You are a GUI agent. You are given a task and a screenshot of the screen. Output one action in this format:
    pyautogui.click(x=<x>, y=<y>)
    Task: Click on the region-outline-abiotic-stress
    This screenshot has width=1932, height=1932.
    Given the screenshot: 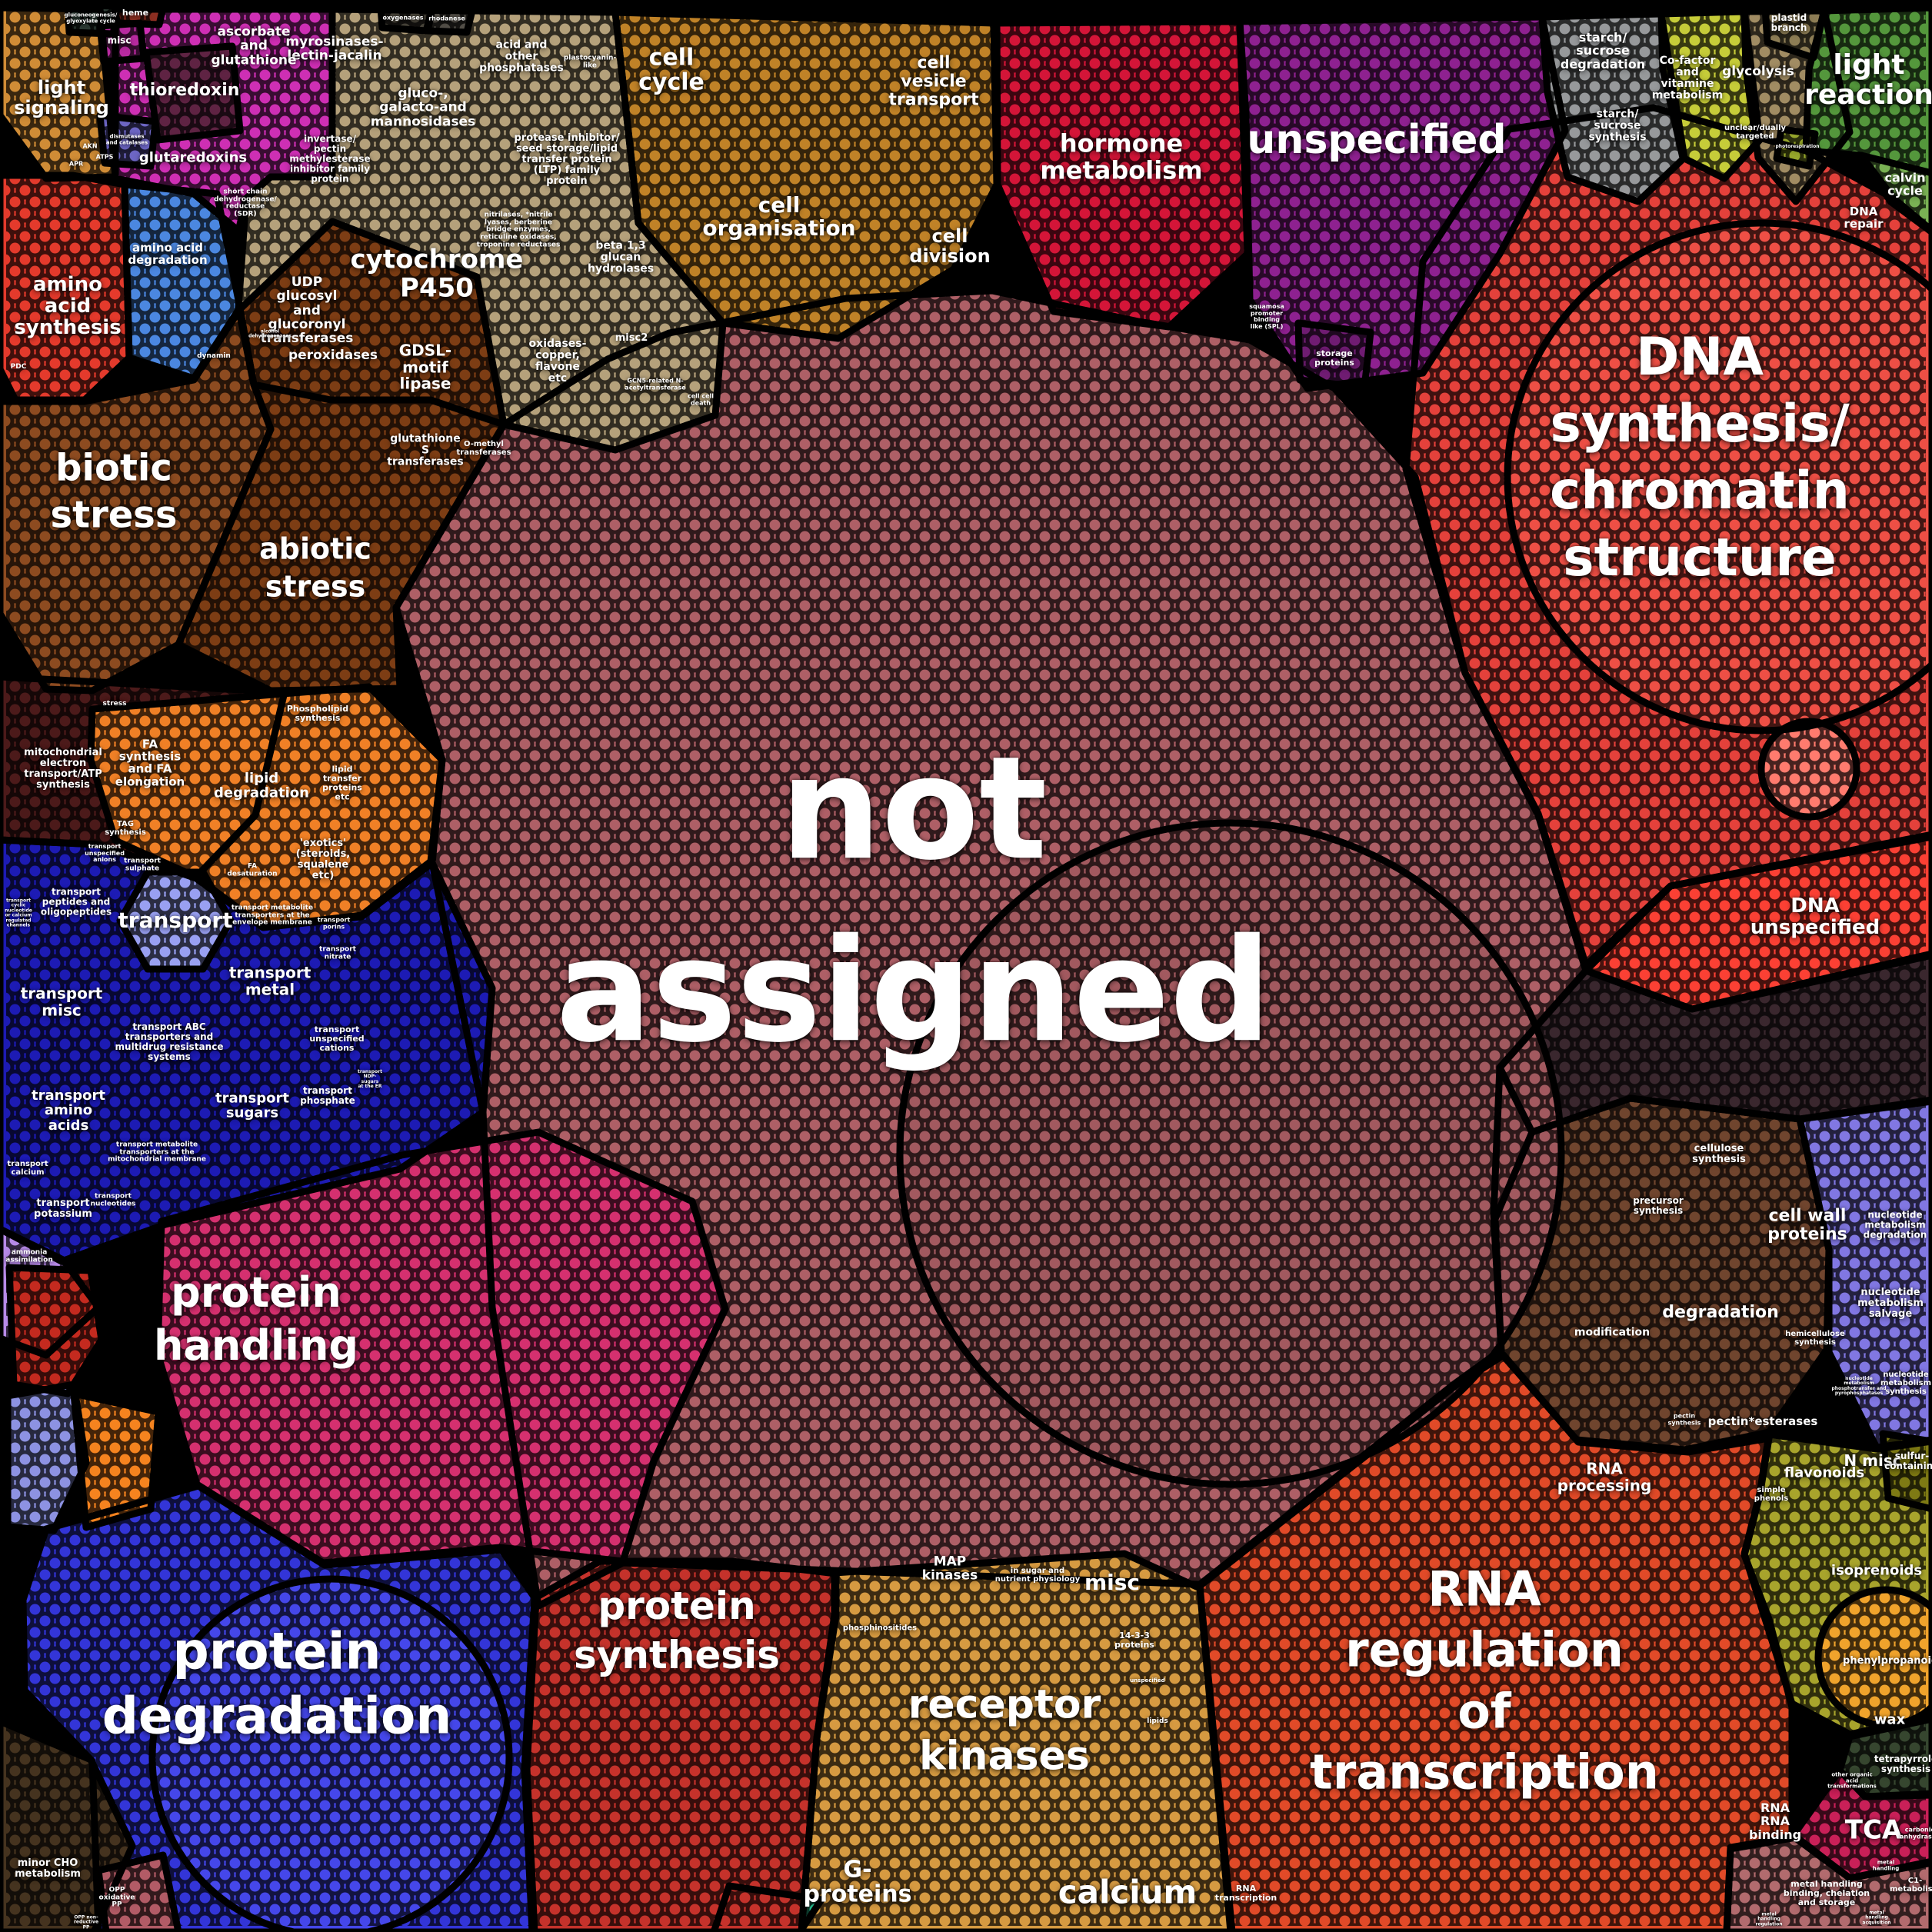 What is the action you would take?
    pyautogui.click(x=341, y=456)
    